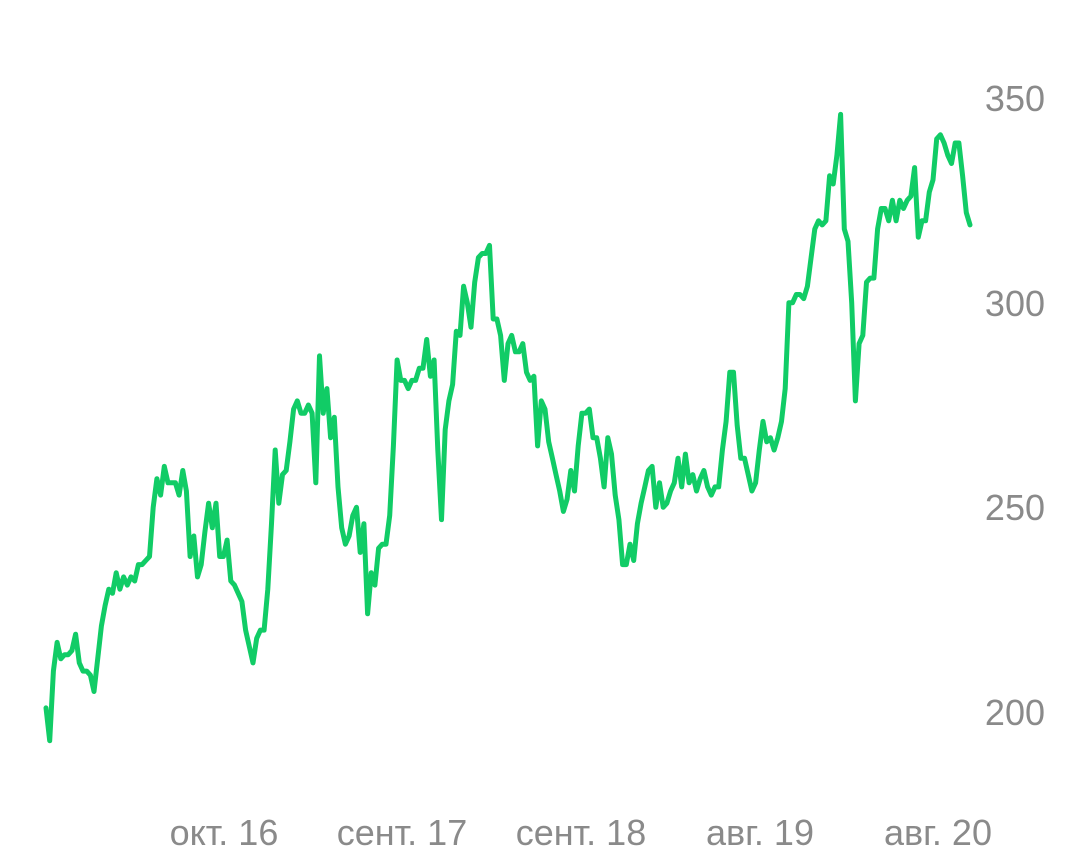 The height and width of the screenshot is (860, 1075). Describe the element at coordinates (1015, 98) in the screenshot. I see `y-tick-label-350: 350` at that location.